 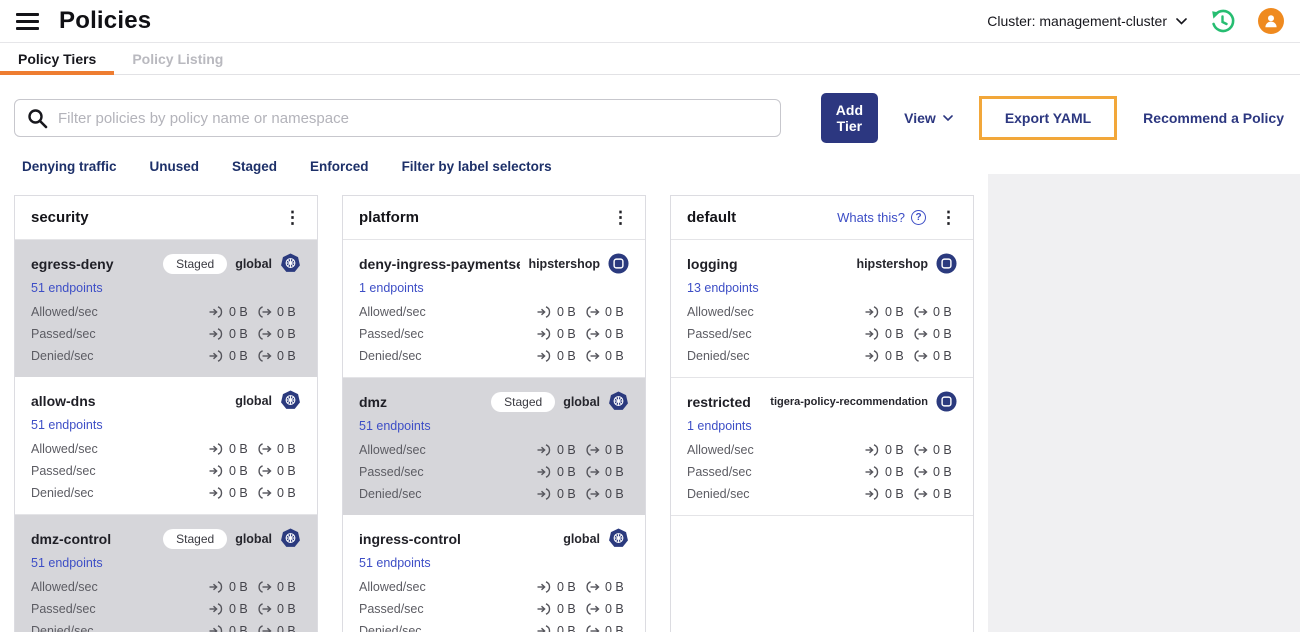 What do you see at coordinates (69, 166) in the screenshot?
I see `filter-denying-traffic: Denying traffic` at bounding box center [69, 166].